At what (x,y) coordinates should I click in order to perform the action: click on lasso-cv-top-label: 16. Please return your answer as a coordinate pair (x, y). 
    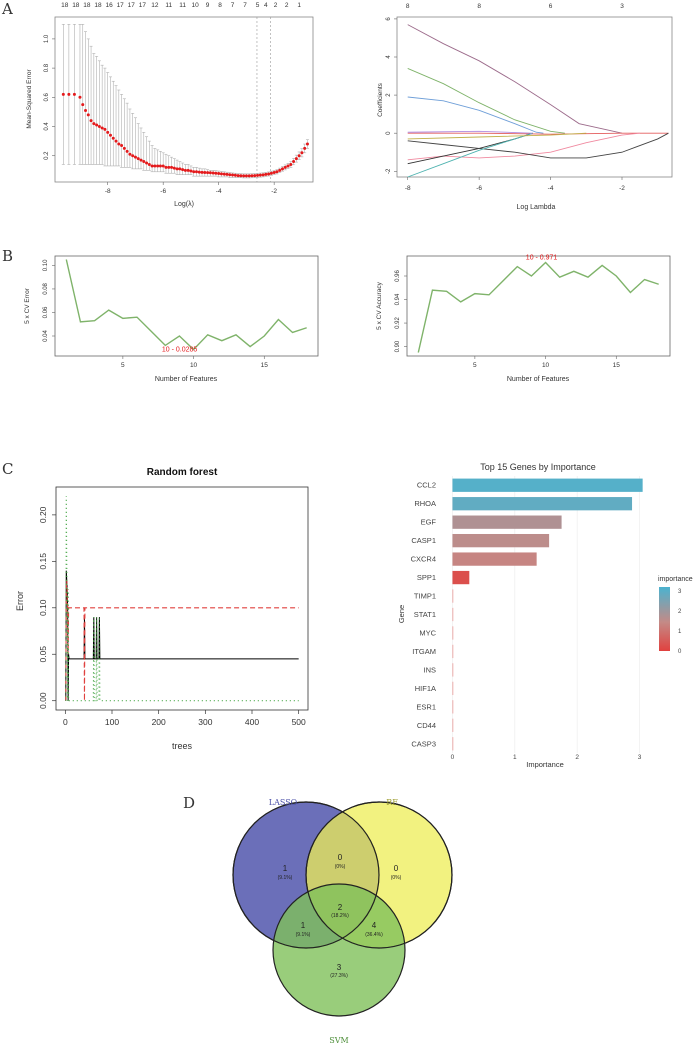
    Looking at the image, I should click on (109, 5).